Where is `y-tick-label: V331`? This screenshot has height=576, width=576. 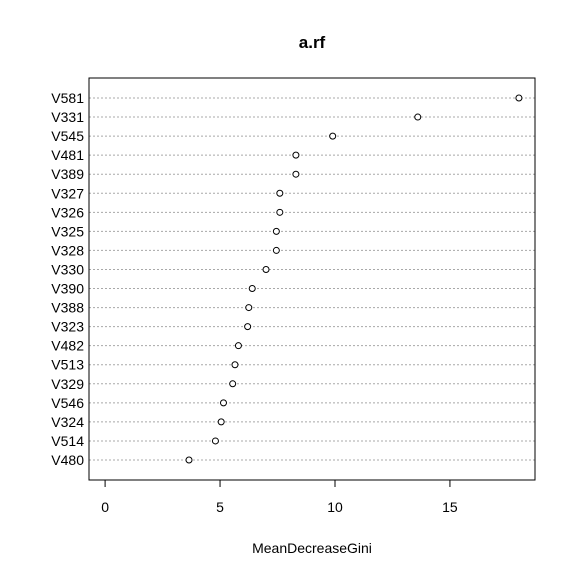
y-tick-label: V331 is located at coordinates (67, 117).